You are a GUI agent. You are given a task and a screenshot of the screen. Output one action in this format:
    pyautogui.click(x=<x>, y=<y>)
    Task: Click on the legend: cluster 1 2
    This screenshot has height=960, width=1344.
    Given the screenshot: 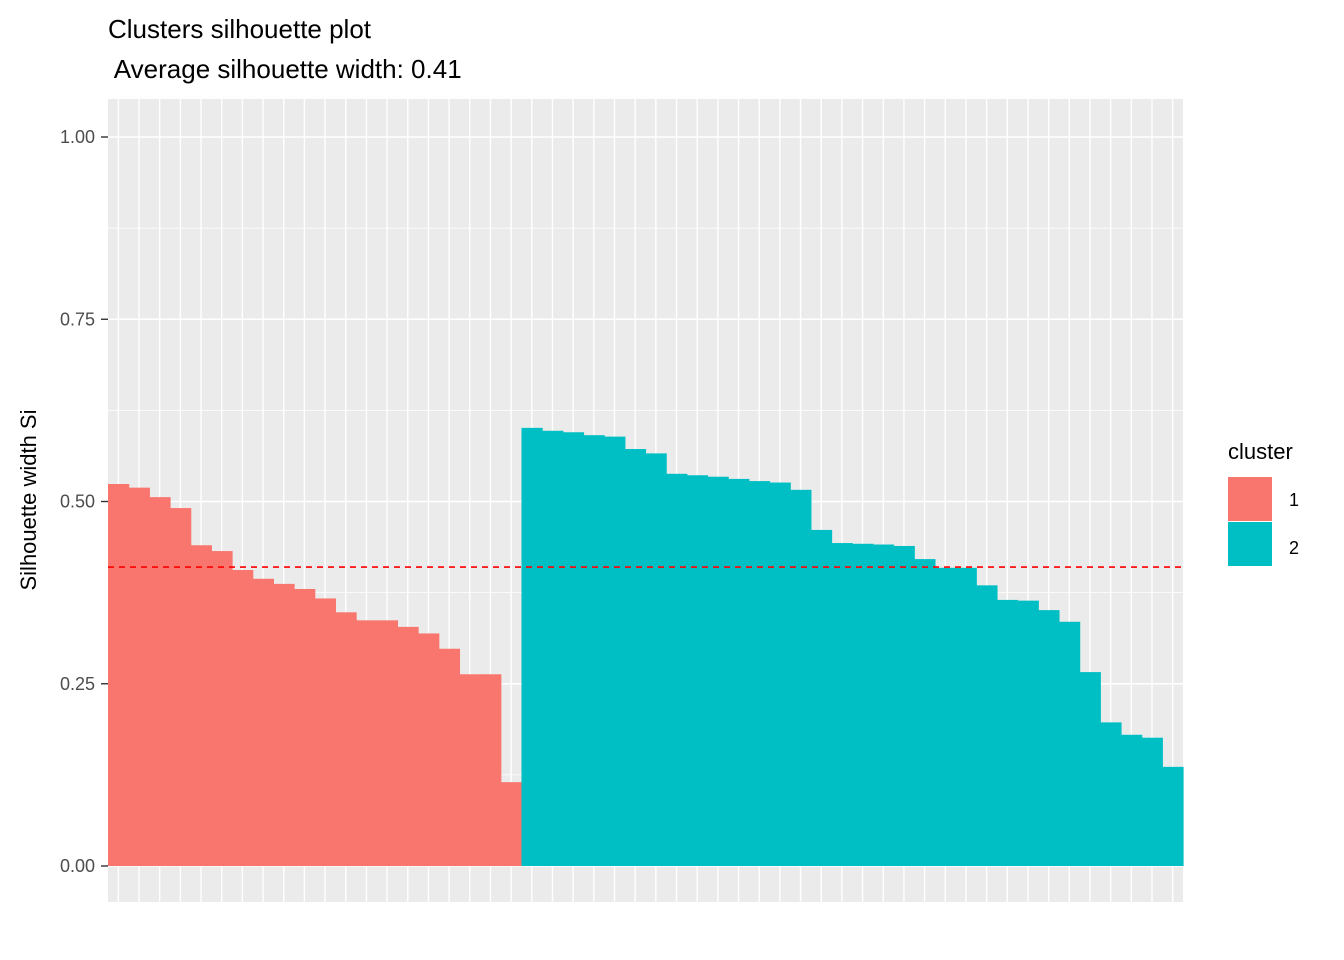 What is the action you would take?
    pyautogui.click(x=1263, y=502)
    